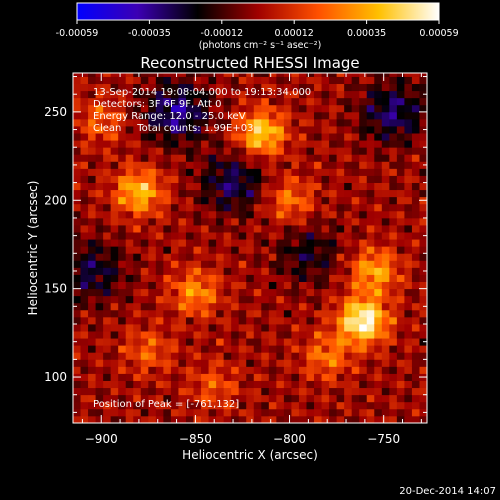 This screenshot has width=500, height=500. I want to click on annotation-energy: Energy Range: 12.0 - 25.0 keV, so click(169, 116).